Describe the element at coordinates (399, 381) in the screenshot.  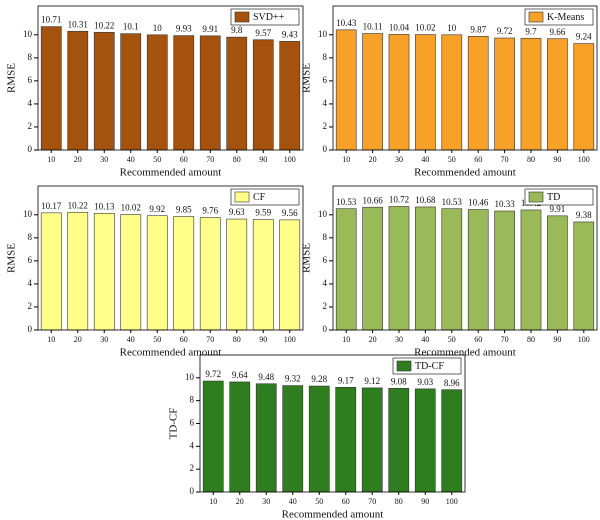
I see `value-label: 9.08` at that location.